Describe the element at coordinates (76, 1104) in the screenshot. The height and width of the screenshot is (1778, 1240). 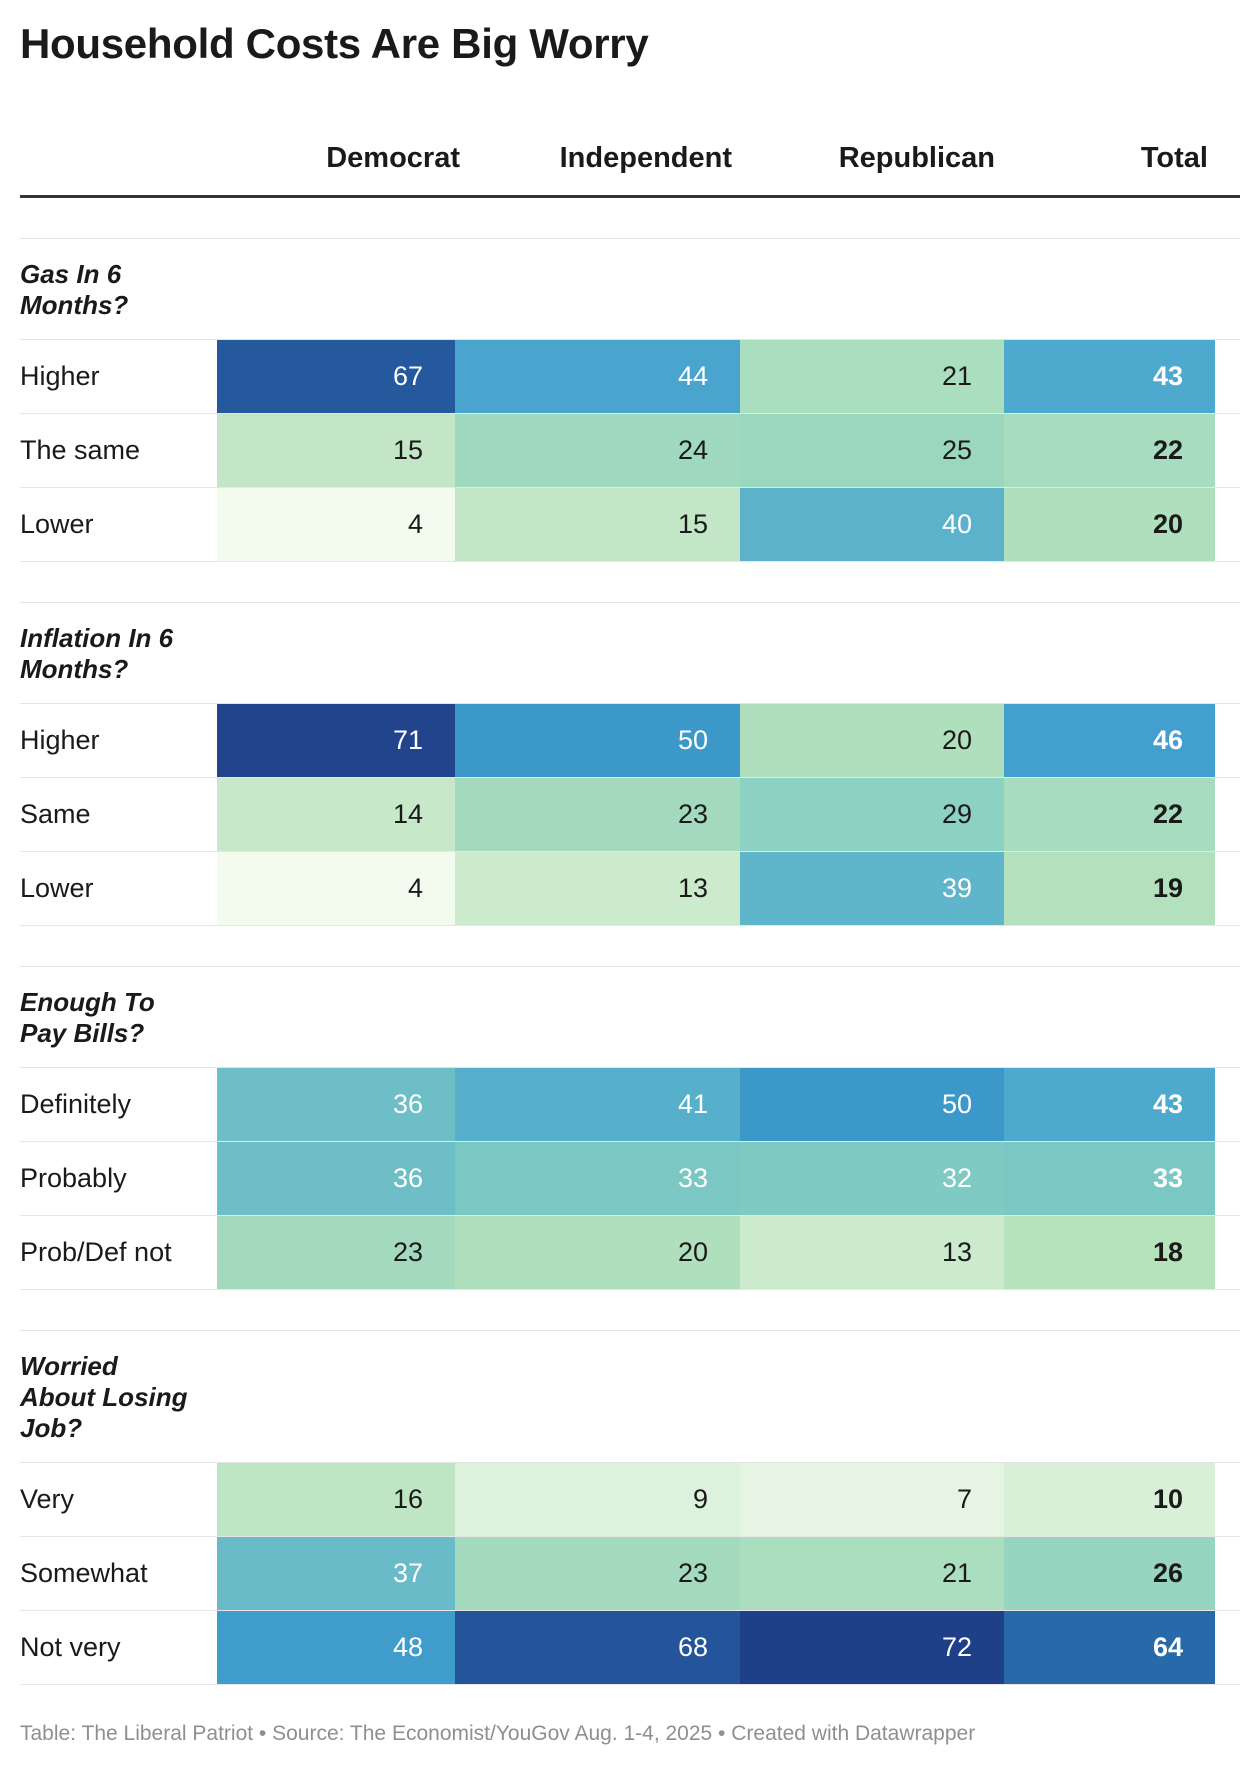
I see `row-label: Definitely` at that location.